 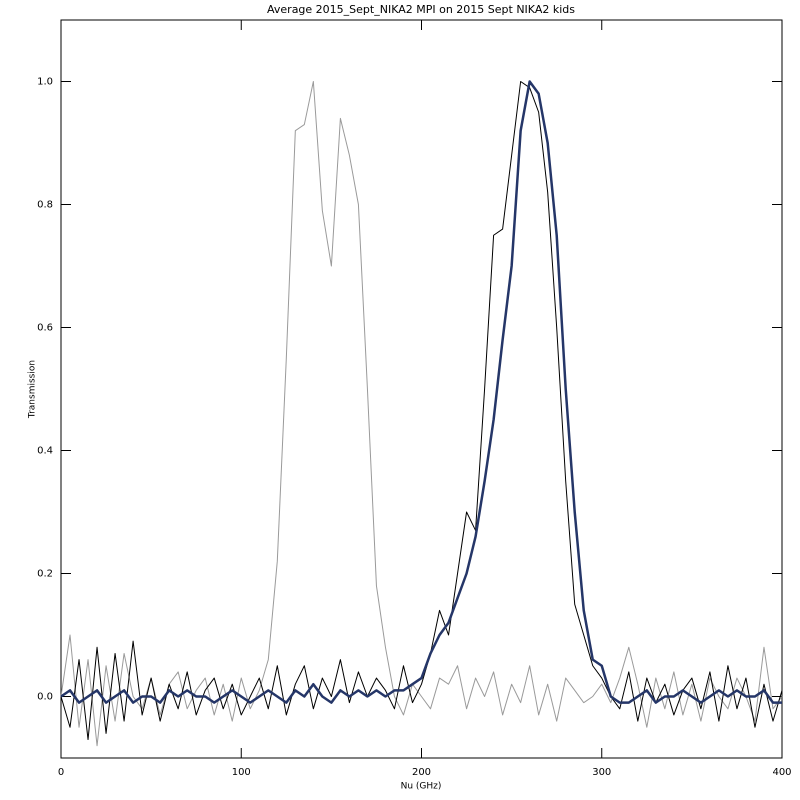 I want to click on x-tick-label: 100, so click(x=241, y=772).